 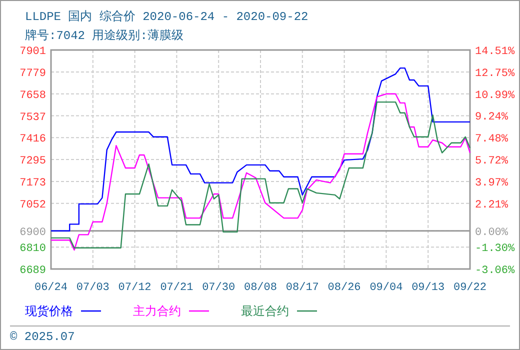 I want to click on y2-tick-label: 5.72%, so click(x=491, y=162).